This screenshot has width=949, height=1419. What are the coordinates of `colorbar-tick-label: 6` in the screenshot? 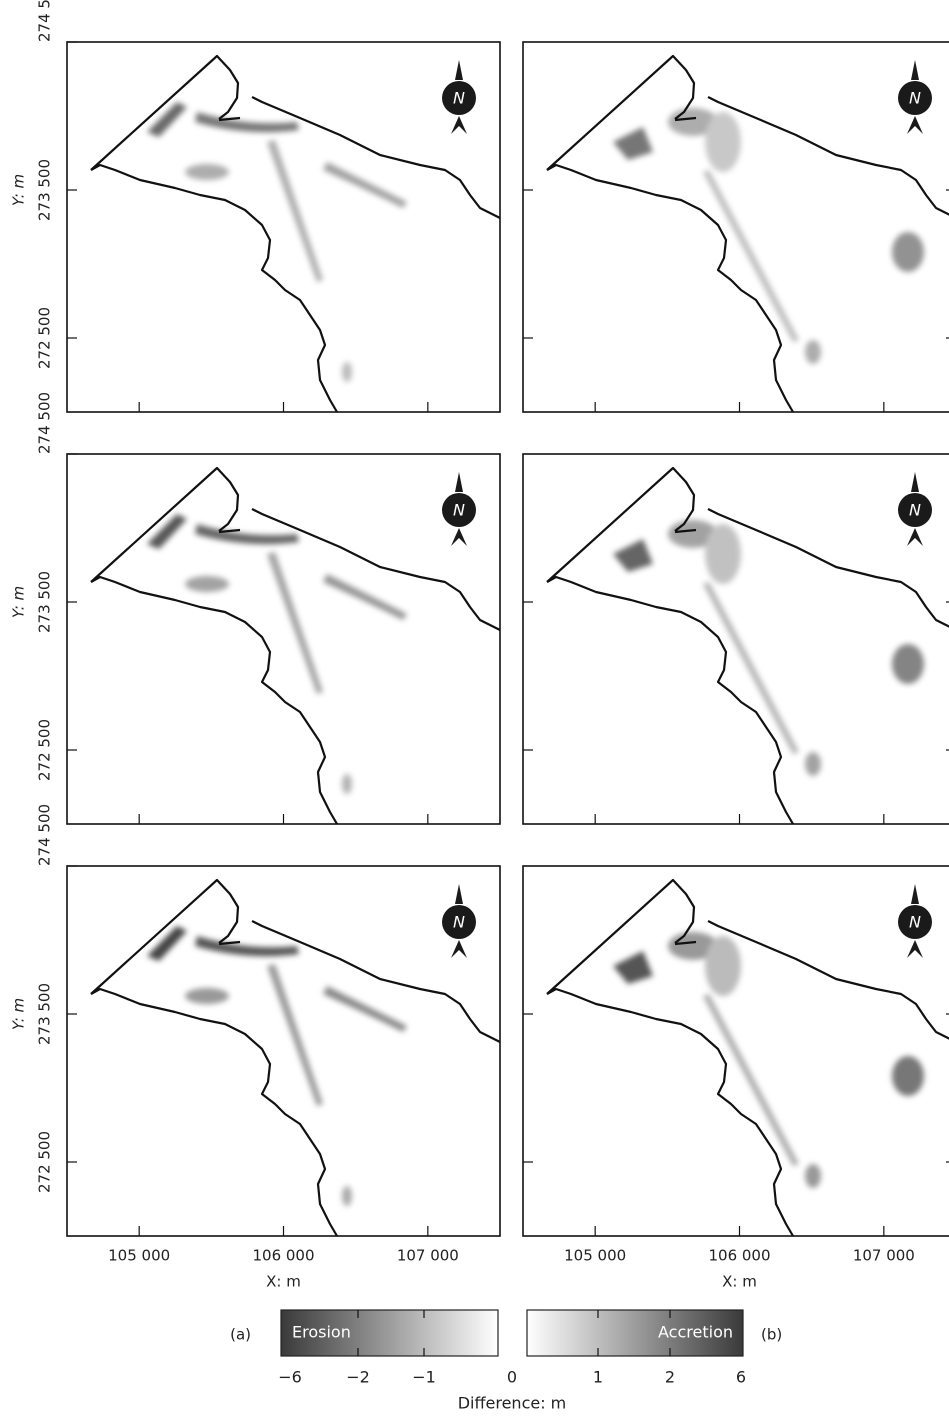 It's located at (741, 1377).